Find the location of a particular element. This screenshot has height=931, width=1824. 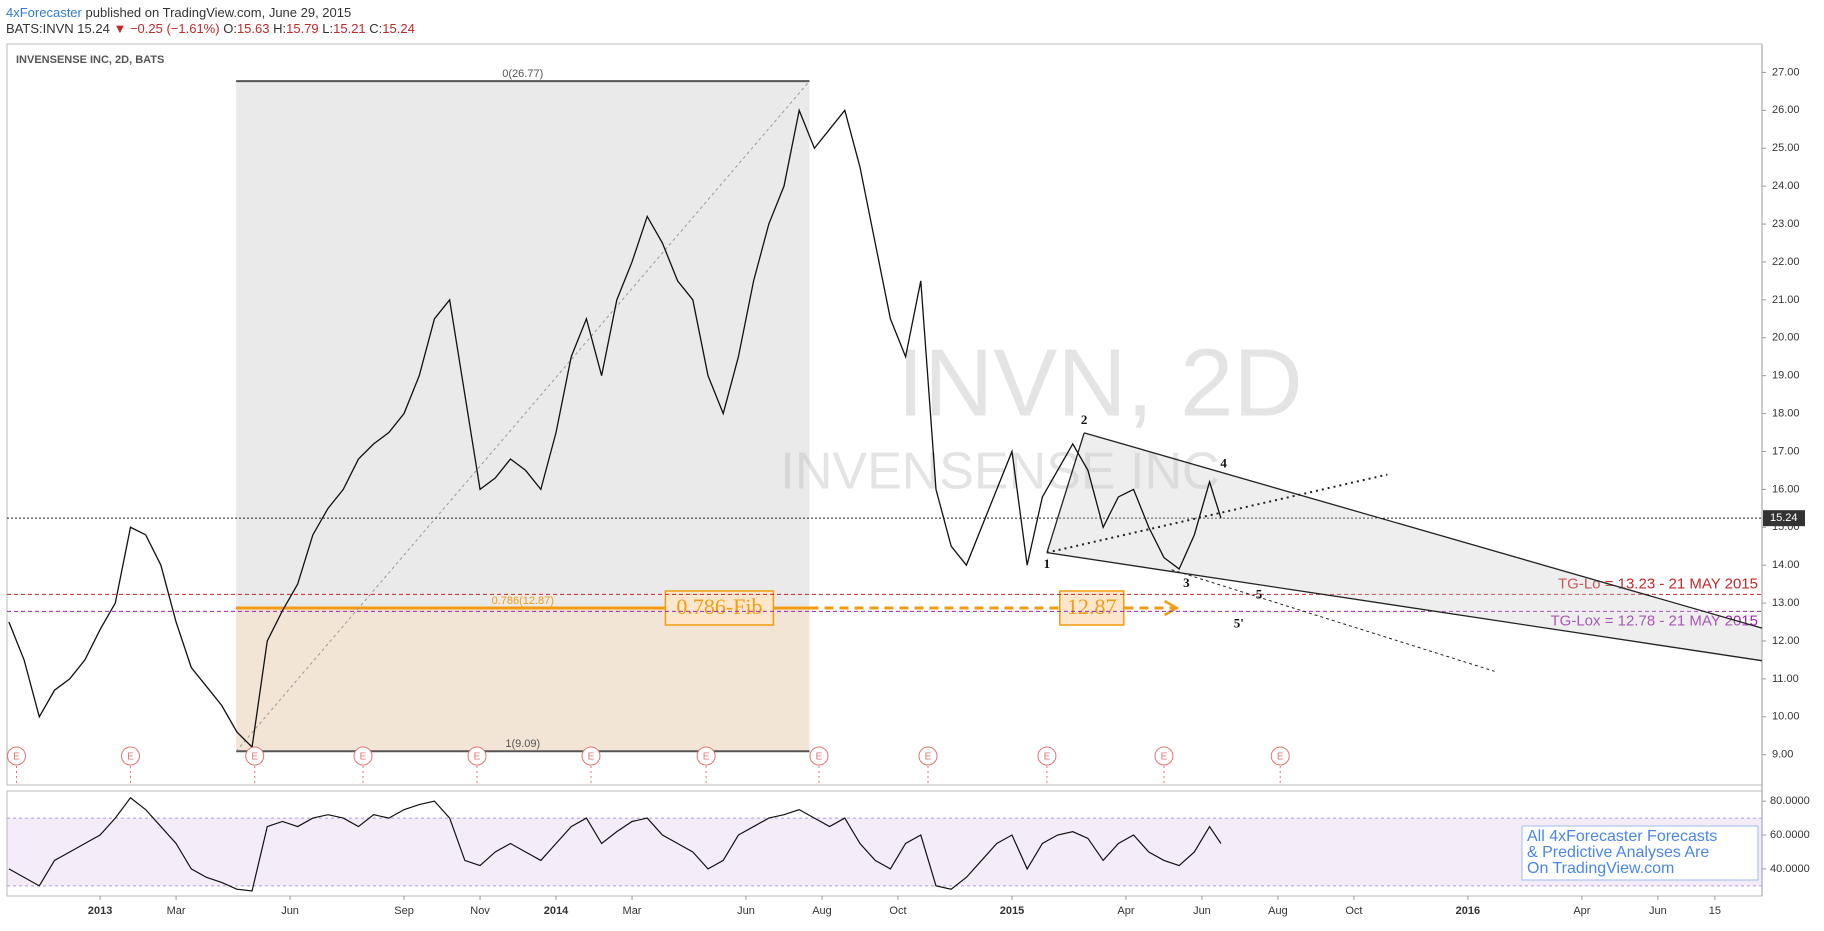

wedge-upper is located at coordinates (1423, 530).